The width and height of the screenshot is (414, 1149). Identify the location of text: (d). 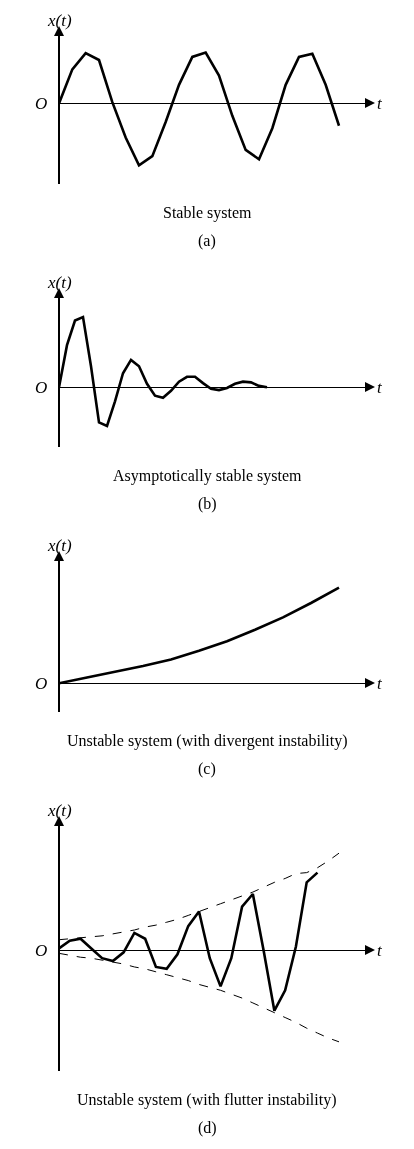
(207, 1128).